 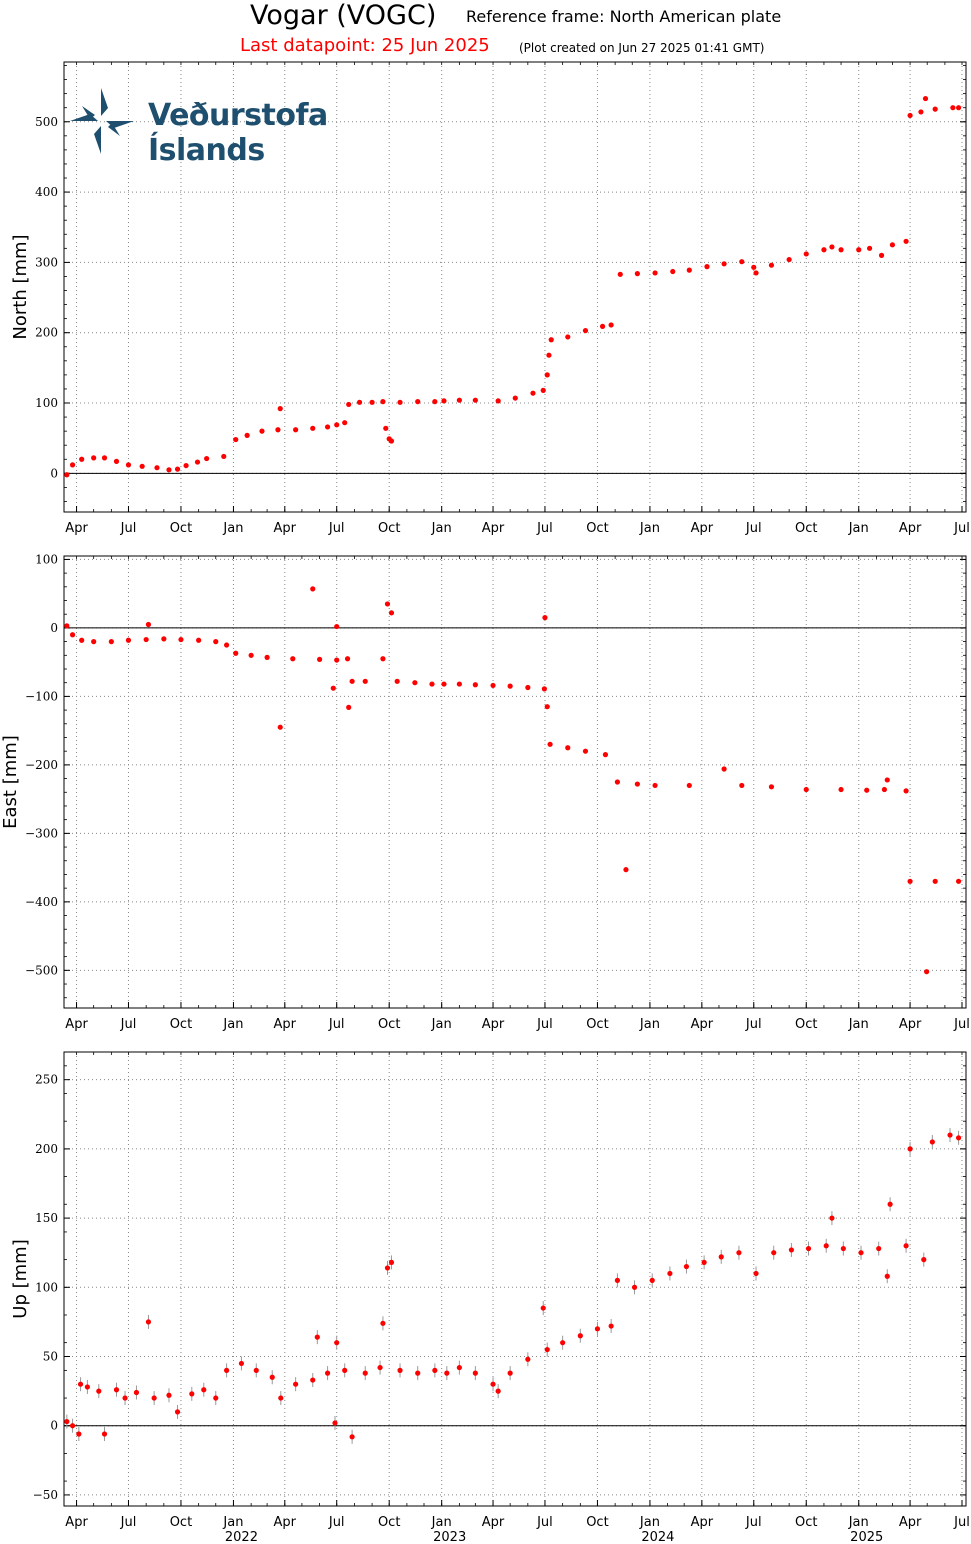 What do you see at coordinates (10, 782) in the screenshot?
I see `y-axis-label: East [mm]` at bounding box center [10, 782].